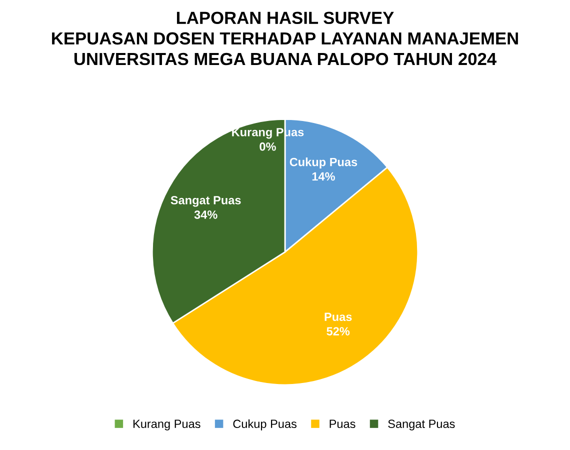 The image size is (570, 450). I want to click on data-label: 14%, so click(323, 176).